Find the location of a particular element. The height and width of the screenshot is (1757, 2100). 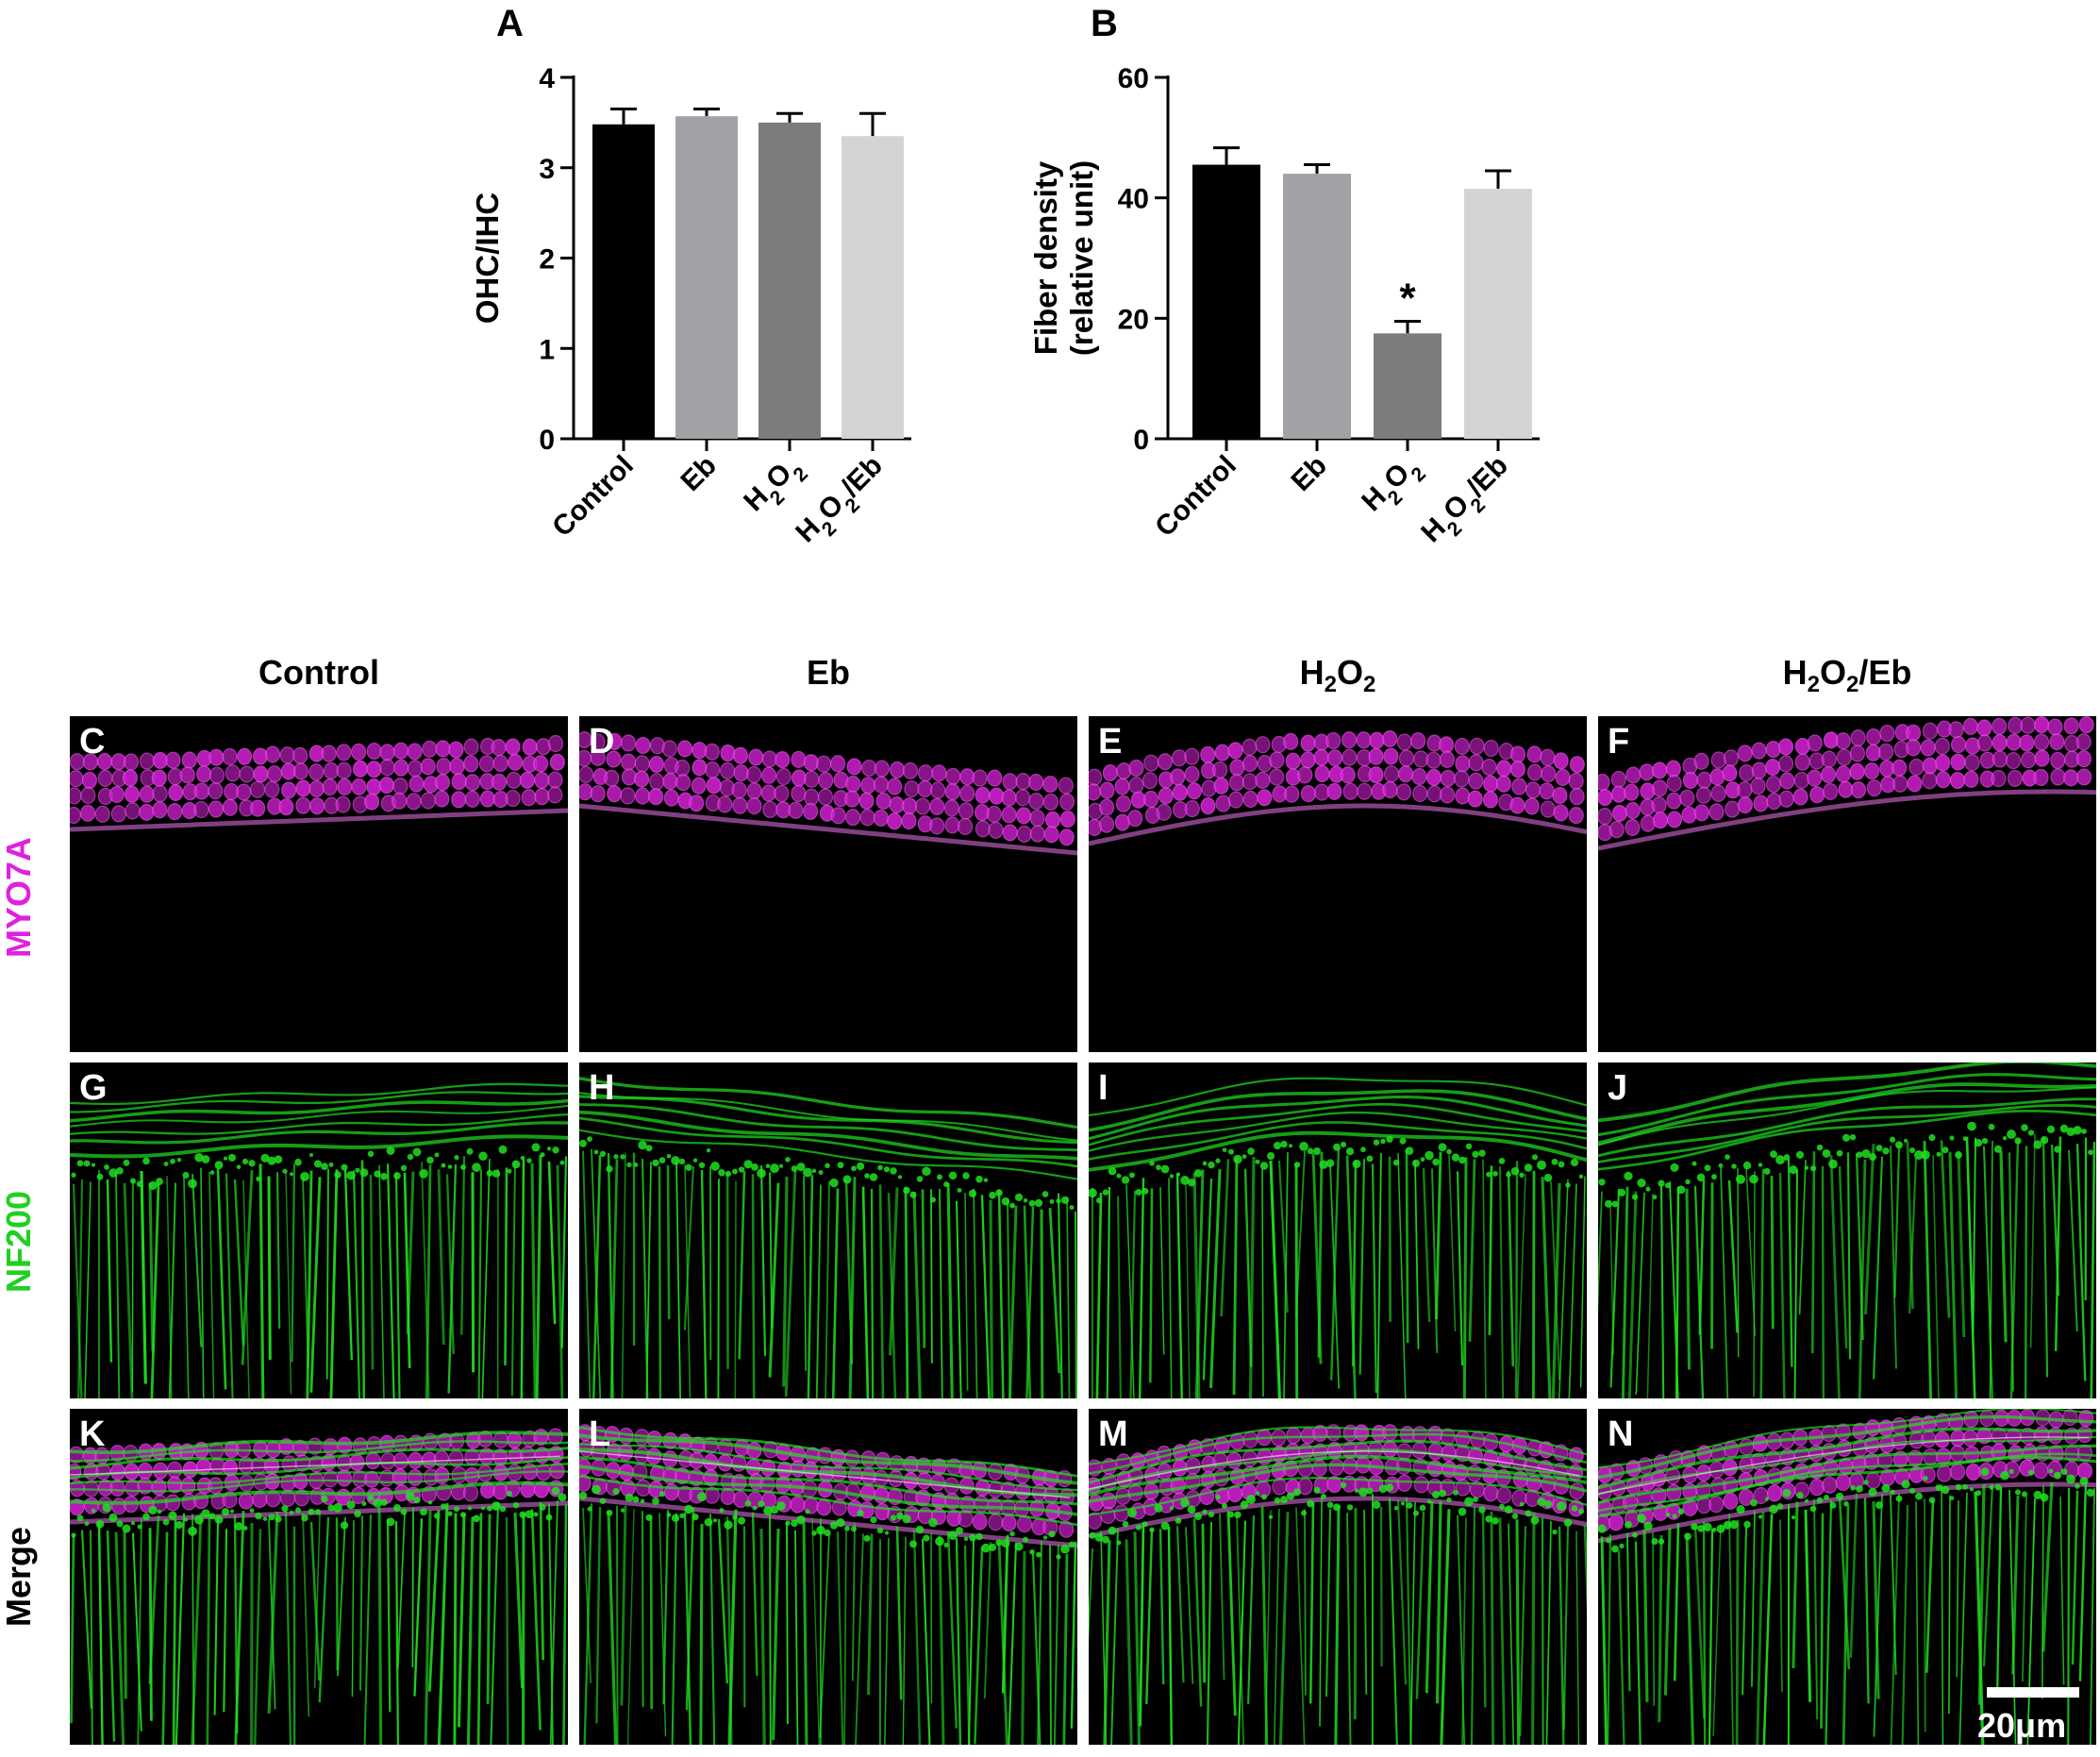

panel-letter: C is located at coordinates (93, 741).